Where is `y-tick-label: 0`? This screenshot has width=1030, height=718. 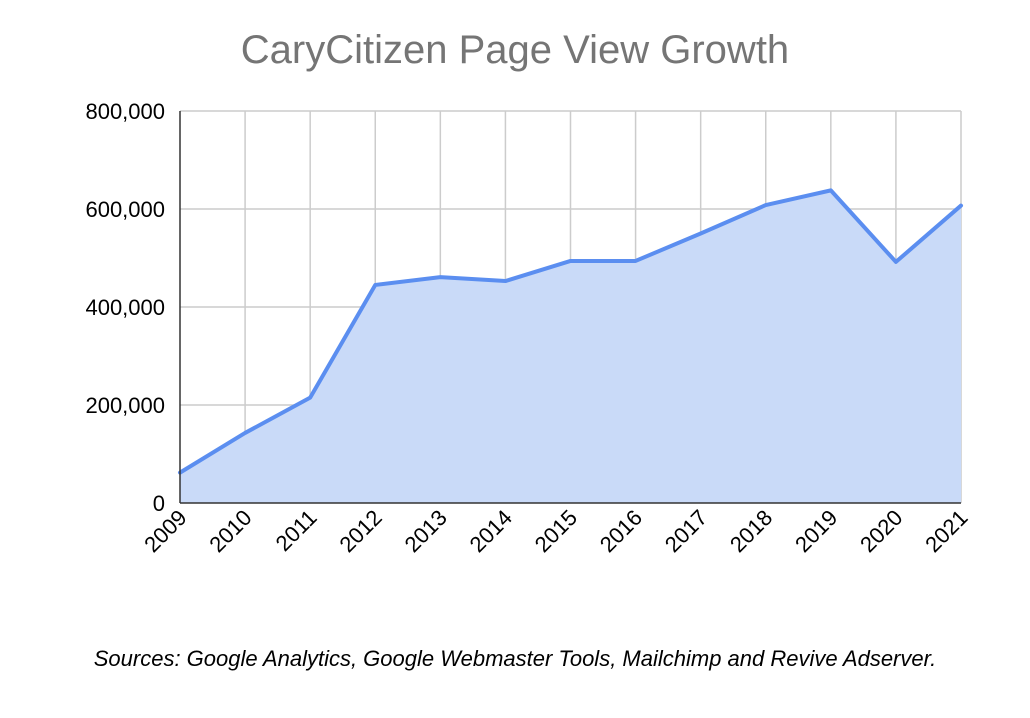
y-tick-label: 0 is located at coordinates (159, 503).